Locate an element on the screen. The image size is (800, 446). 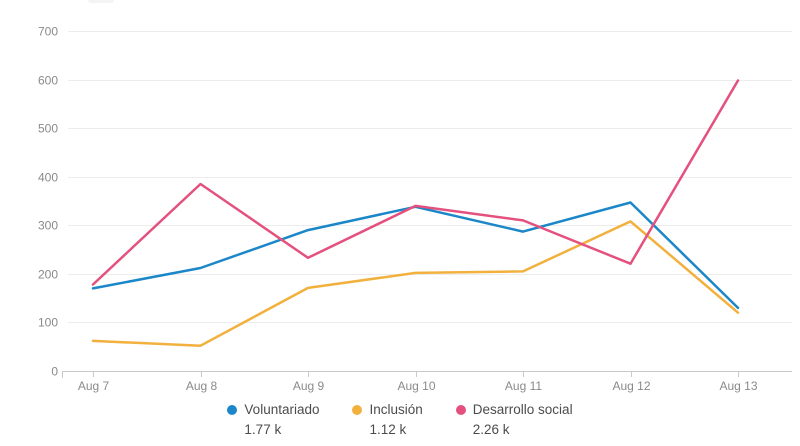
x-axis-tick-label: Aug 12 is located at coordinates (631, 386).